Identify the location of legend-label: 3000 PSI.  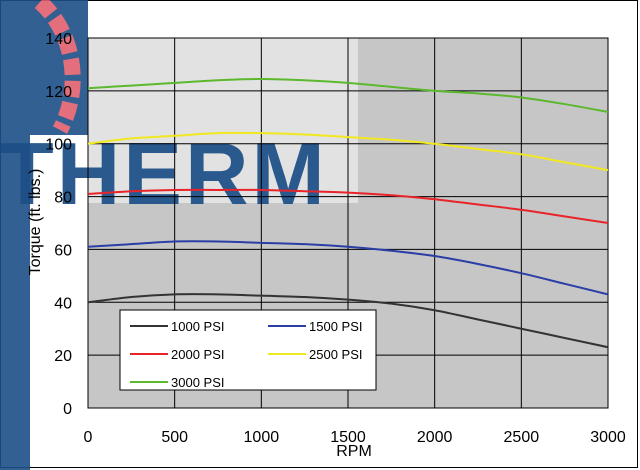
(198, 382).